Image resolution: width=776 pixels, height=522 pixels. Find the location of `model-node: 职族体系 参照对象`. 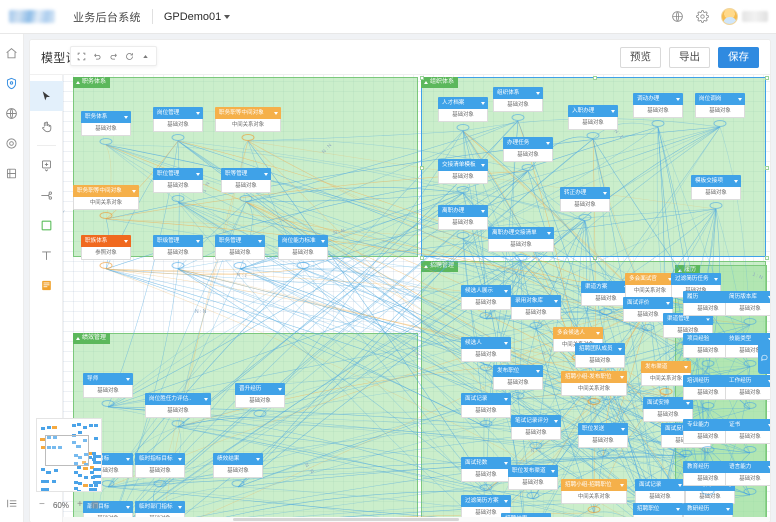

model-node: 职族体系 参照对象 is located at coordinates (106, 252).